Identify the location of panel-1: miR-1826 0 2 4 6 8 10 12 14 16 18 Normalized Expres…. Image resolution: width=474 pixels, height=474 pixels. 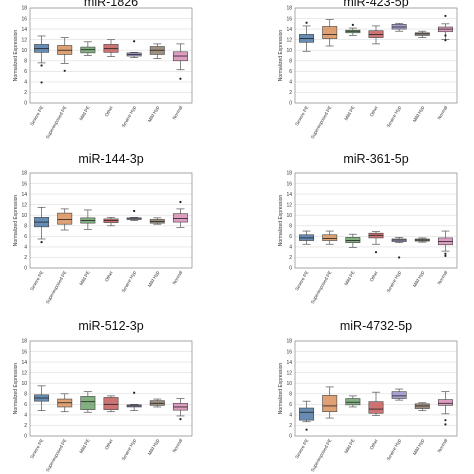
(103, 70).